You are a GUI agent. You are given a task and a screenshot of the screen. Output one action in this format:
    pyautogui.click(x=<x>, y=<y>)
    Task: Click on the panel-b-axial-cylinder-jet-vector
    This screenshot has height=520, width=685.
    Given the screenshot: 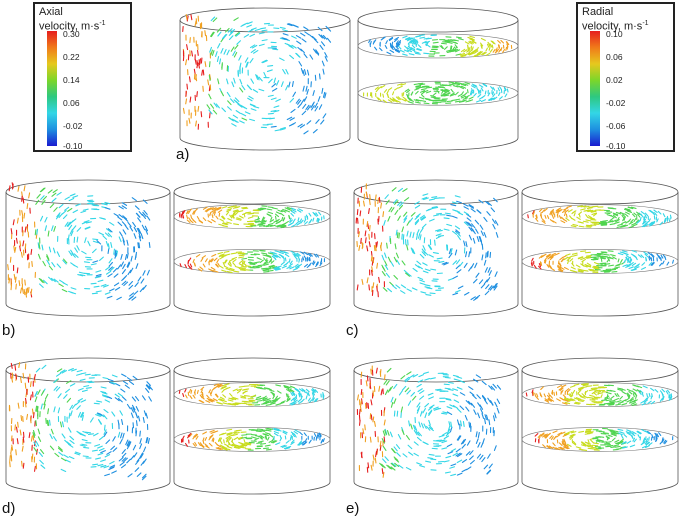 What is the action you would take?
    pyautogui.click(x=23, y=243)
    